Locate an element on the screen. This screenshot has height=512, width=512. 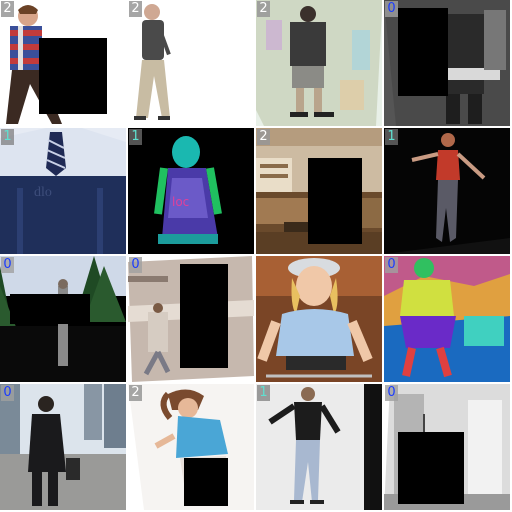
false-color-outdoor-photo is located at coordinates (447, 319).